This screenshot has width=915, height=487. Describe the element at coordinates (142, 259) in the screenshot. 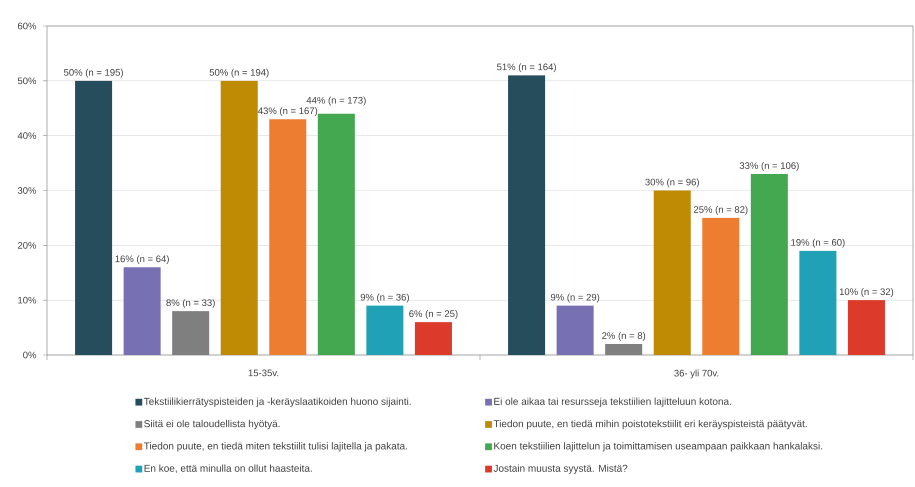

I see `data-label: 16% (n = 64)` at that location.